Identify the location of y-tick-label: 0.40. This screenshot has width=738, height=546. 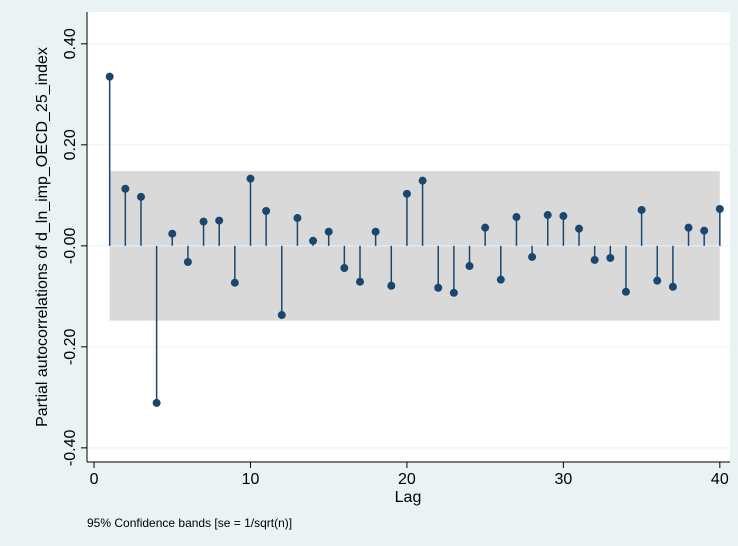
(70, 43).